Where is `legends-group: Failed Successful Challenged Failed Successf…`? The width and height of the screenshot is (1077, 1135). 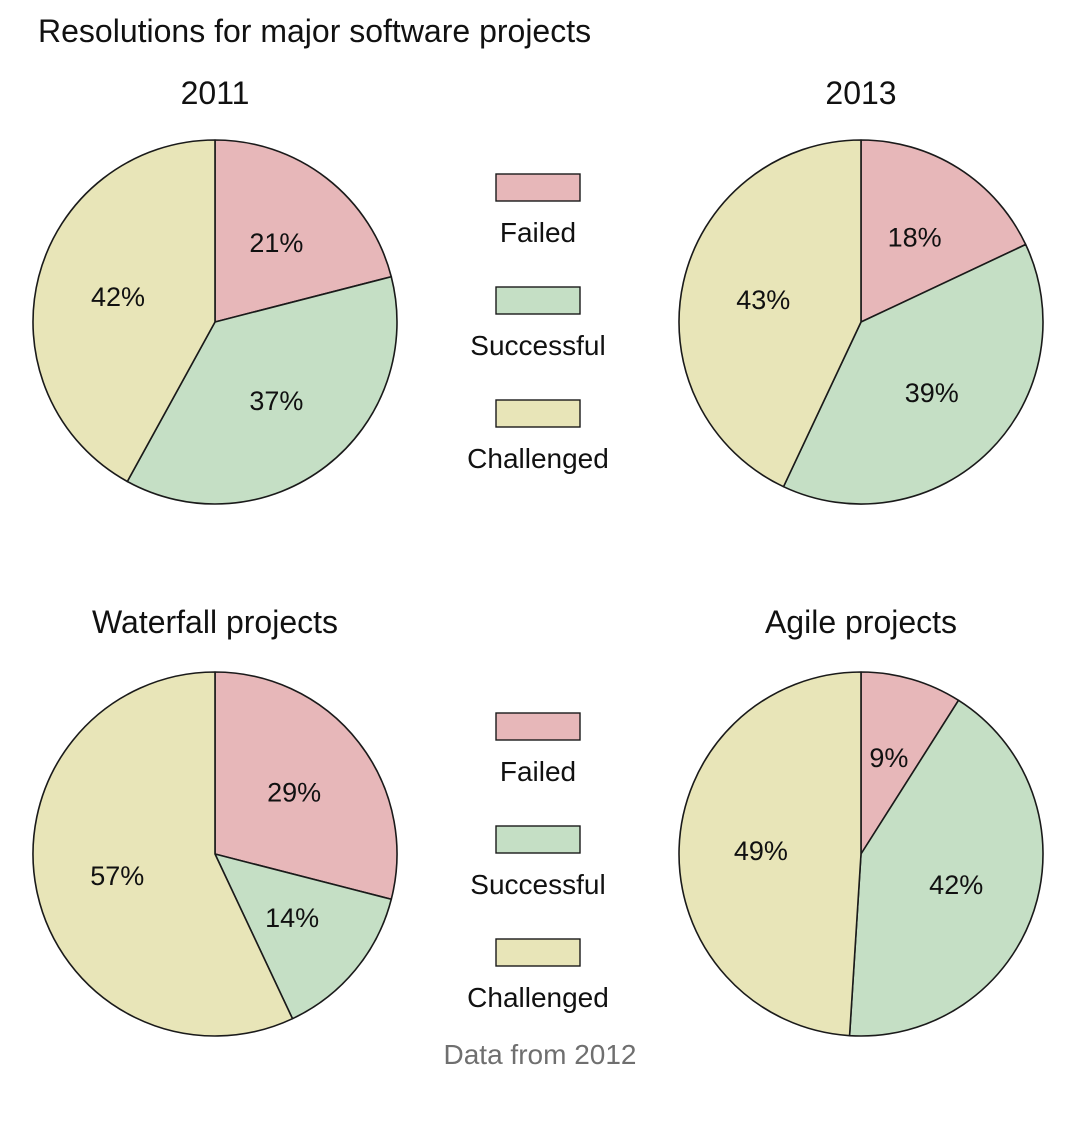
legends-group: Failed Successful Challenged Failed Successf… is located at coordinates (538, 593).